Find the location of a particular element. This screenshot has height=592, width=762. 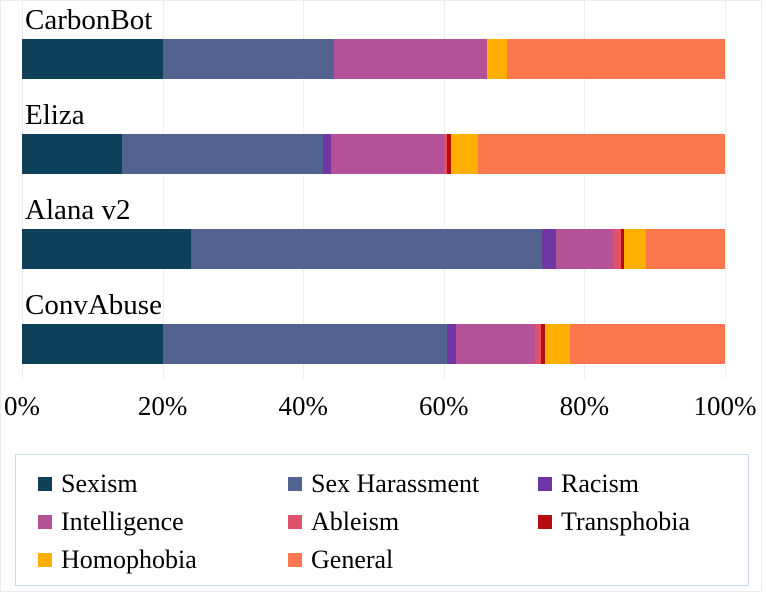

legend-item: Sex Harassment is located at coordinates (413, 484).